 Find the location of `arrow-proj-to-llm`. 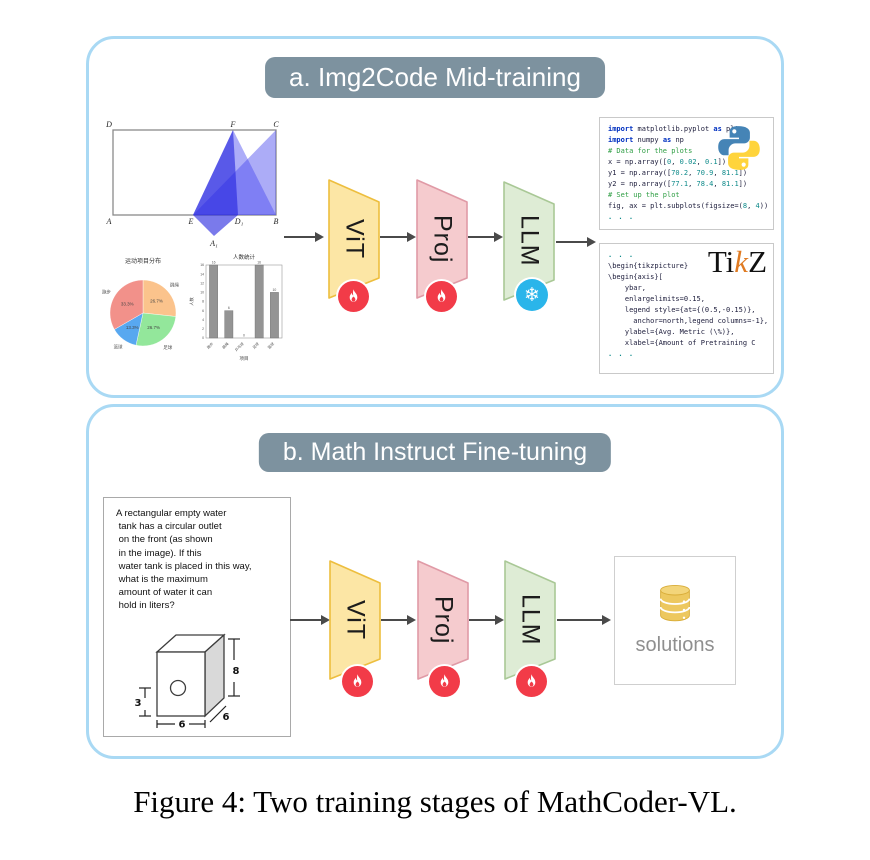

arrow-proj-to-llm is located at coordinates (485, 236).